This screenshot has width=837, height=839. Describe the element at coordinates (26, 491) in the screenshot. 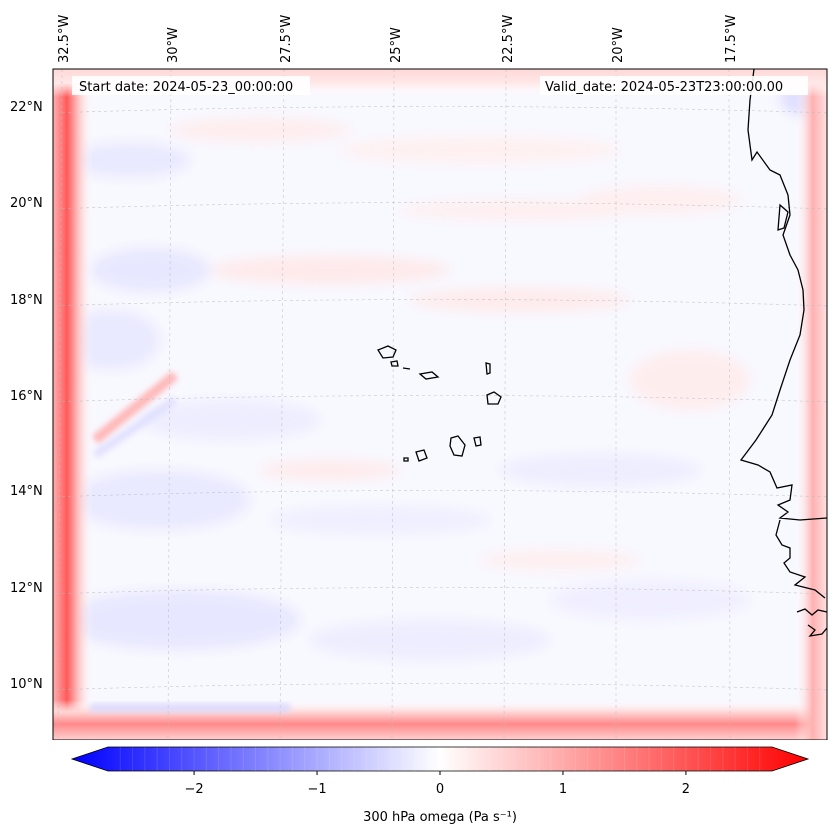

I see `lat-label: 14°N` at that location.